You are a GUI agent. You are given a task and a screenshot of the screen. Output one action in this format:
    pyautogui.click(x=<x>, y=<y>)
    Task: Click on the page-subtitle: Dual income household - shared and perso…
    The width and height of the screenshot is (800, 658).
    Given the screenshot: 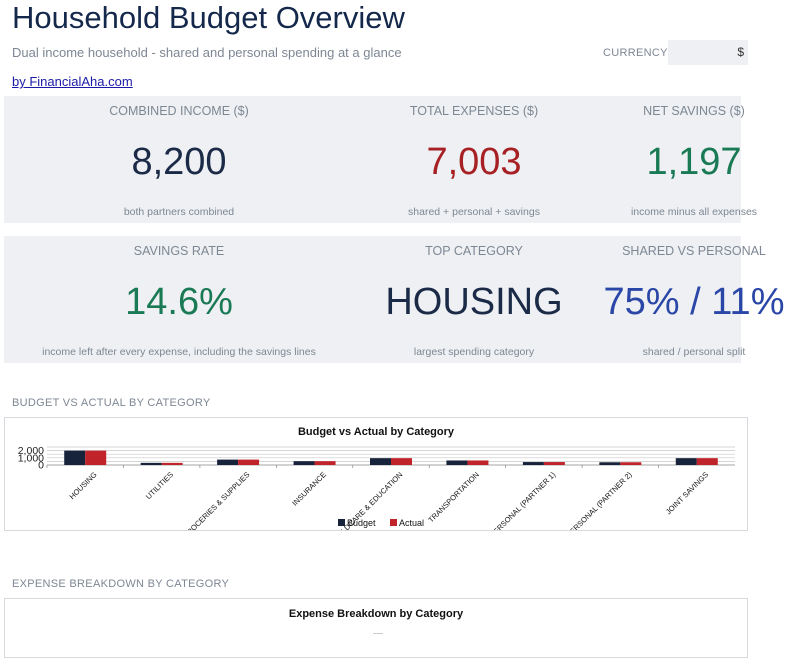 What is the action you would take?
    pyautogui.click(x=207, y=52)
    